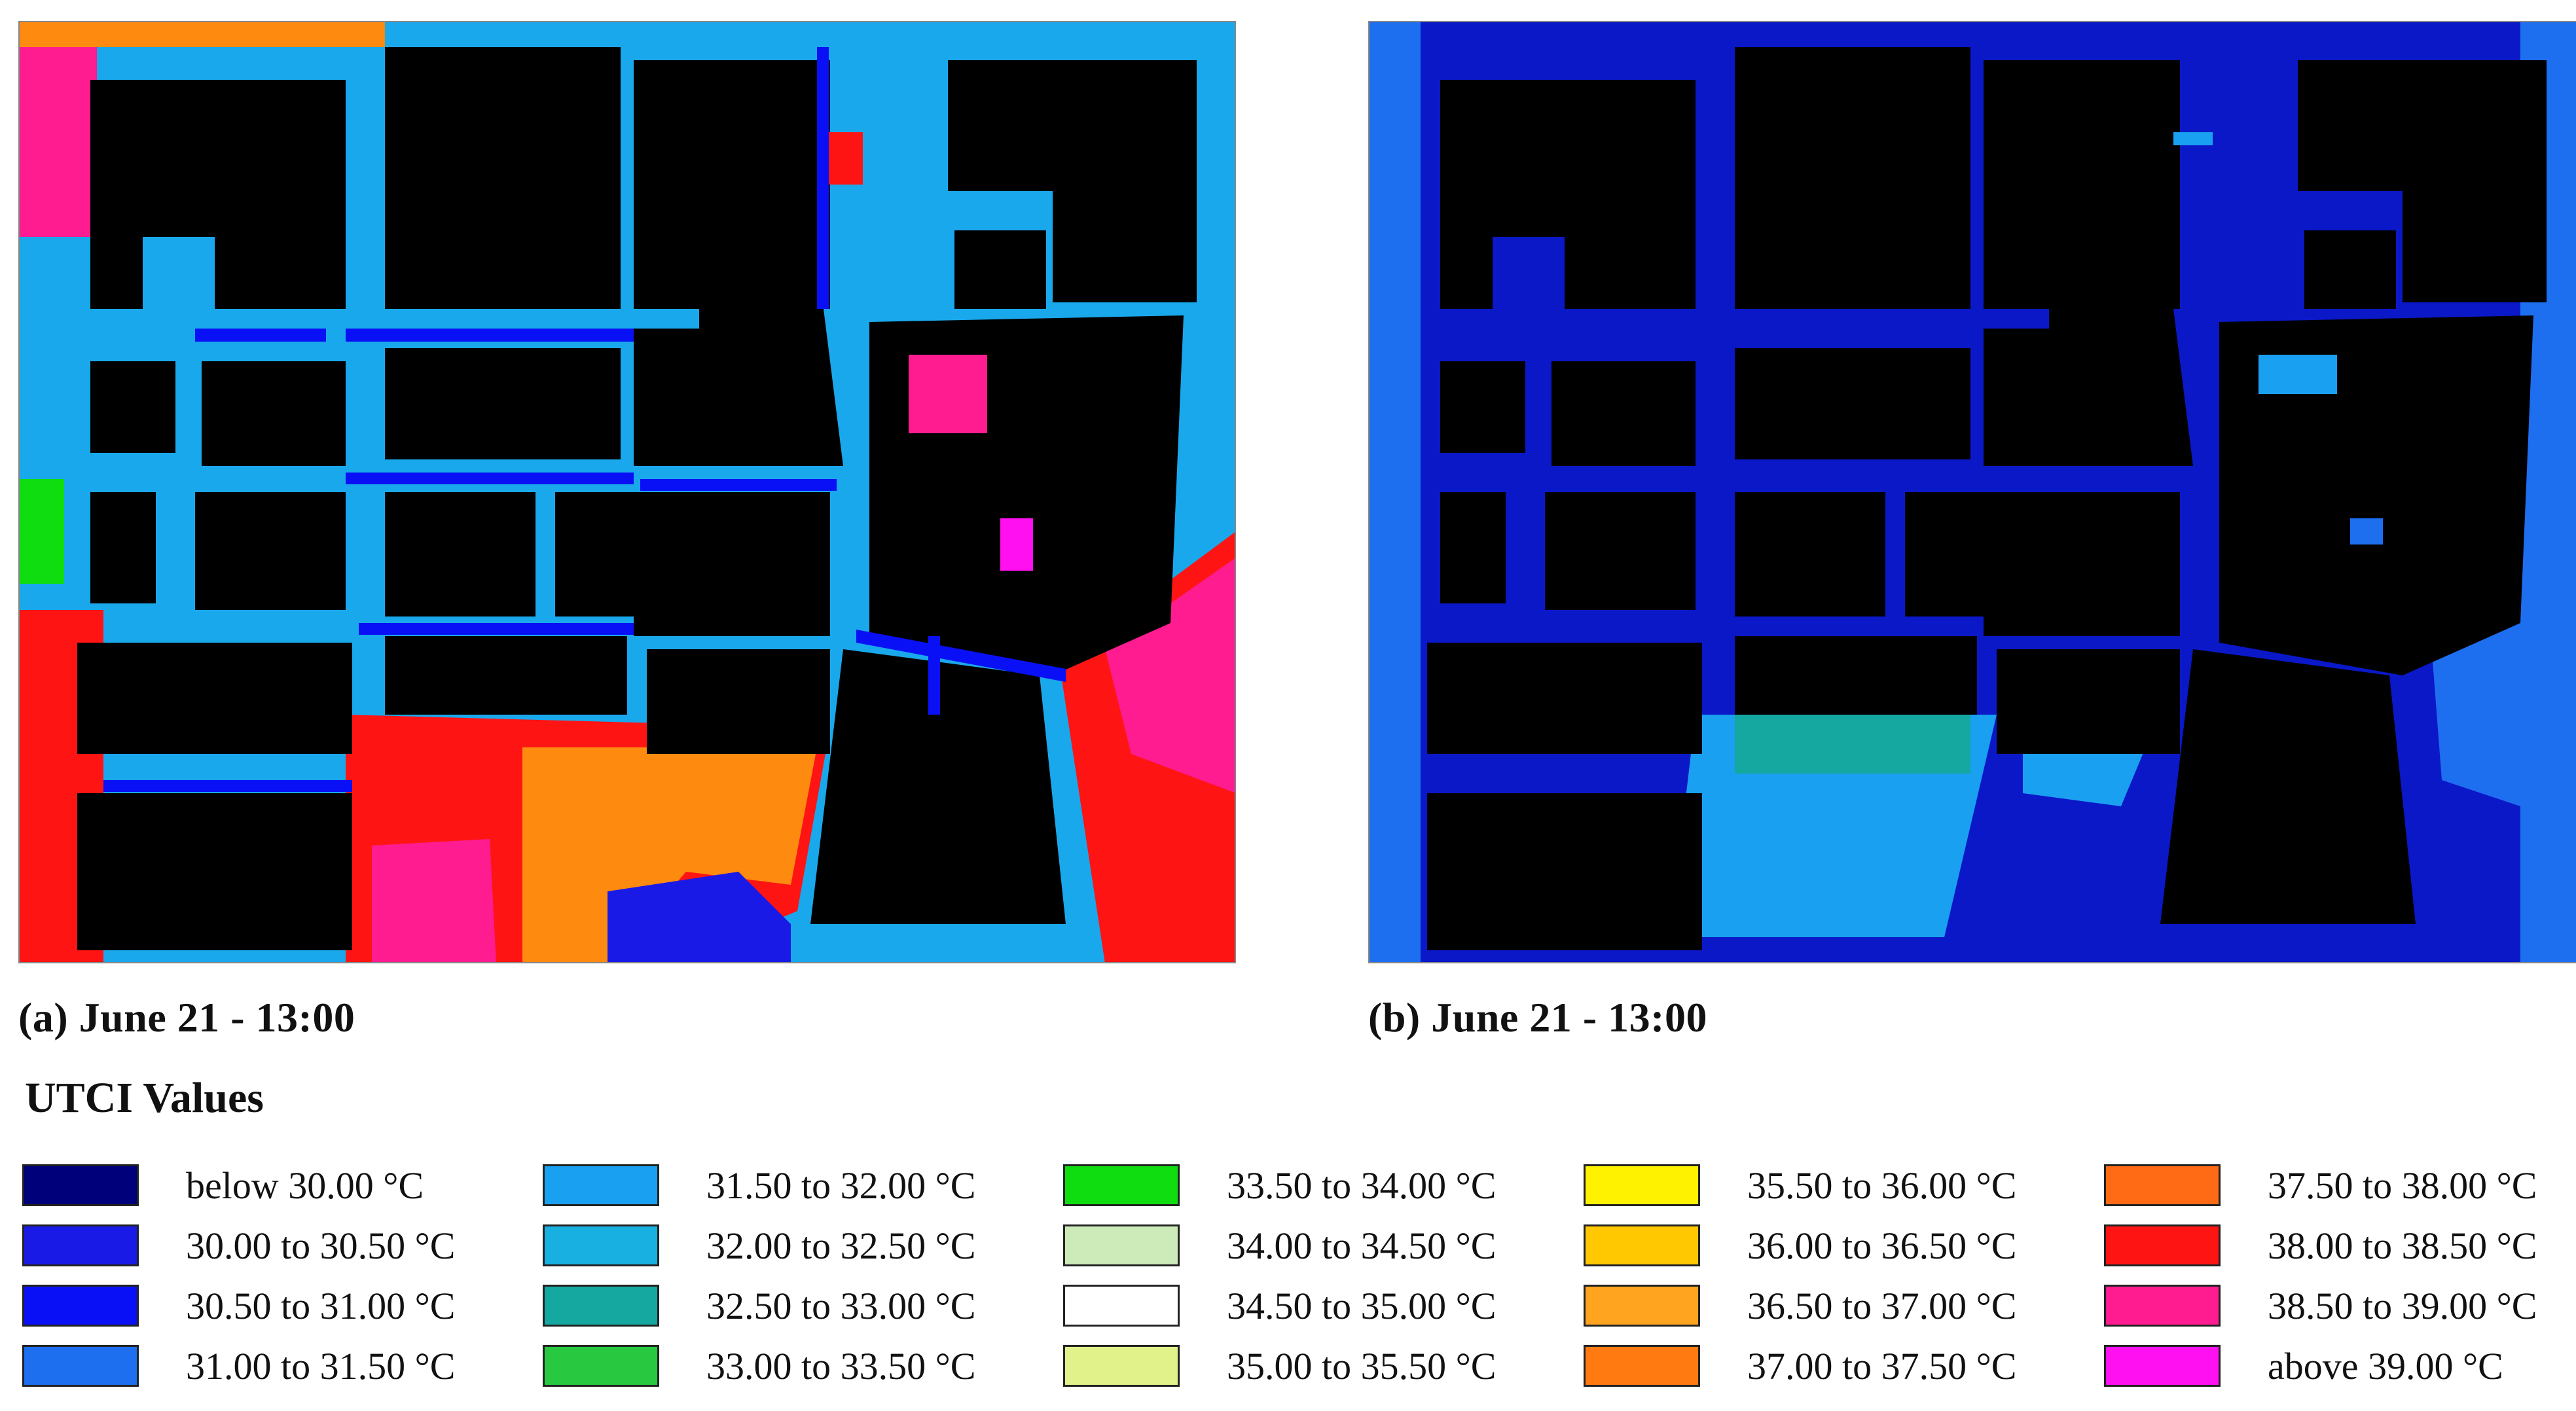 The image size is (2576, 1411). I want to click on legend-label: 34.00 to 34.50 °C, so click(1362, 1246).